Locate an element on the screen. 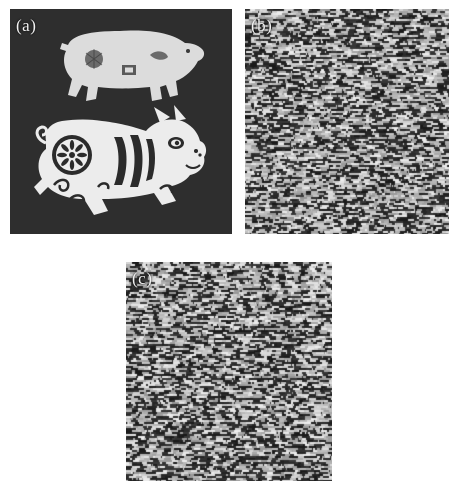 The height and width of the screenshot is (483, 459). panel-label-c: (c) is located at coordinates (142, 278).